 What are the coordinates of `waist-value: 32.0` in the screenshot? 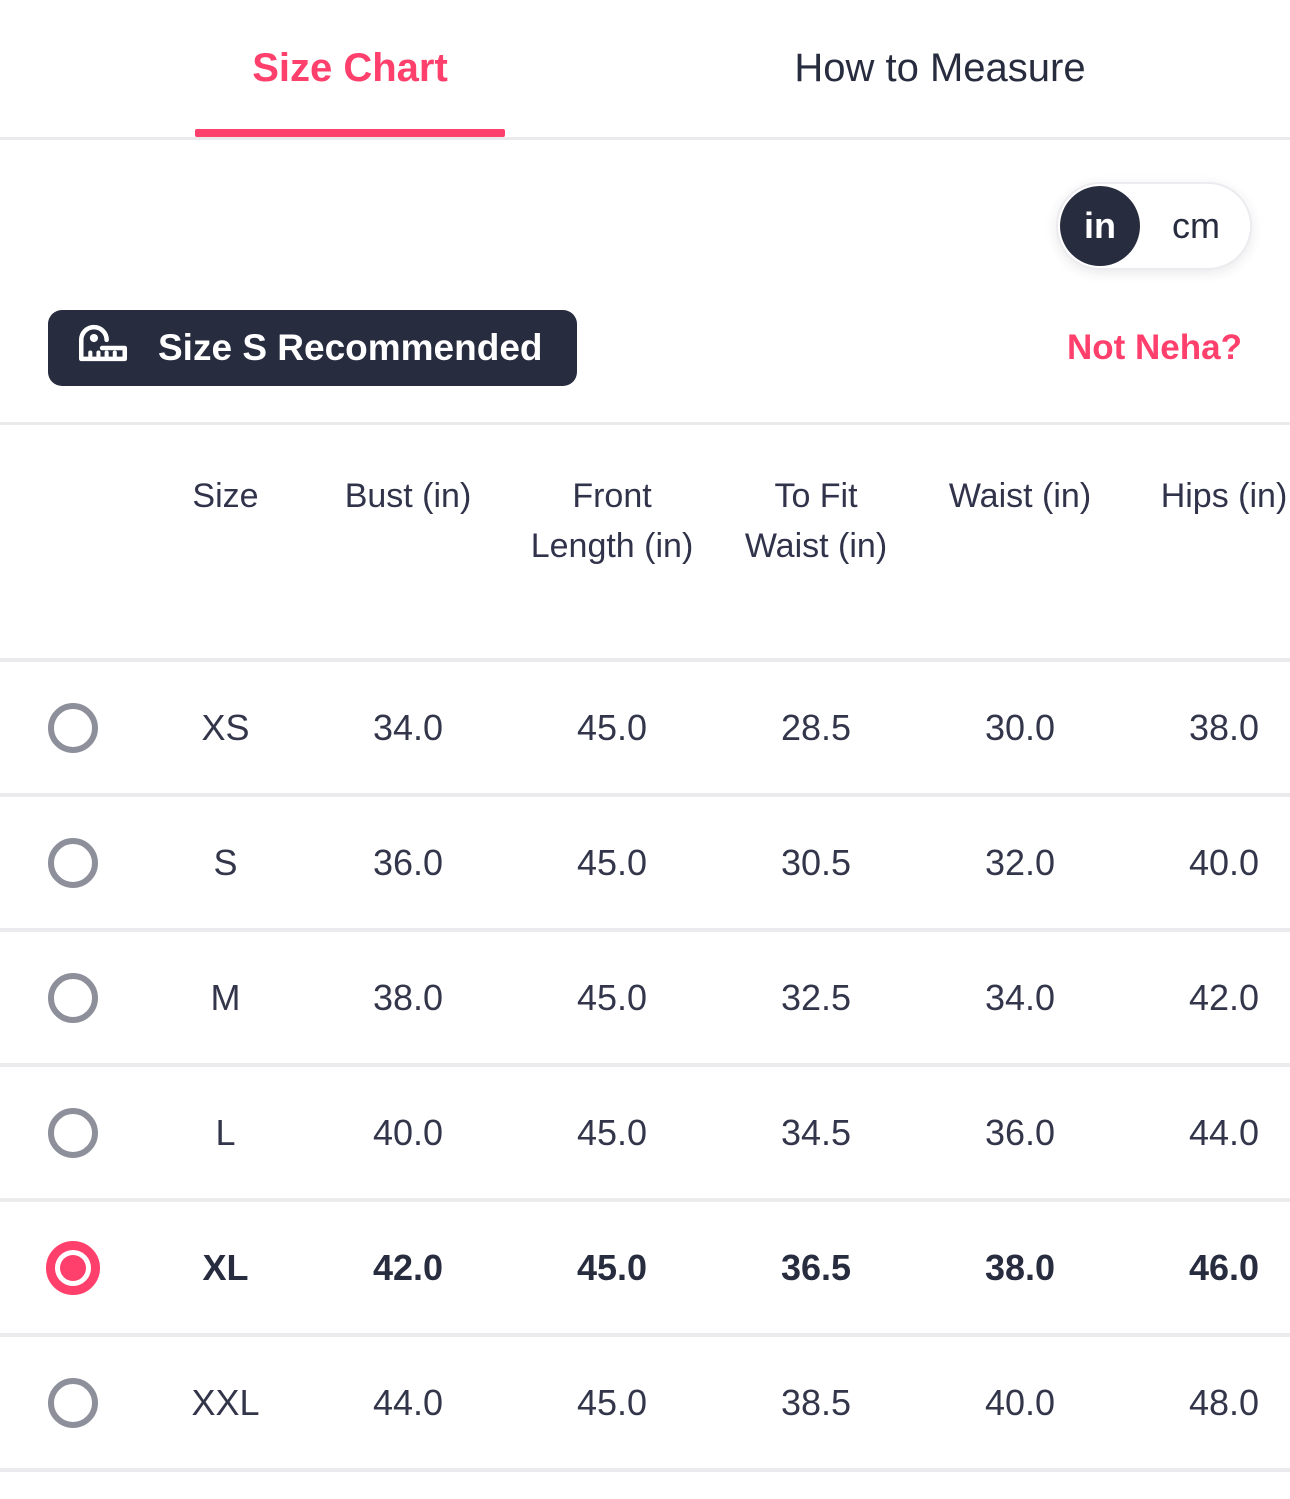 It's located at (1020, 862).